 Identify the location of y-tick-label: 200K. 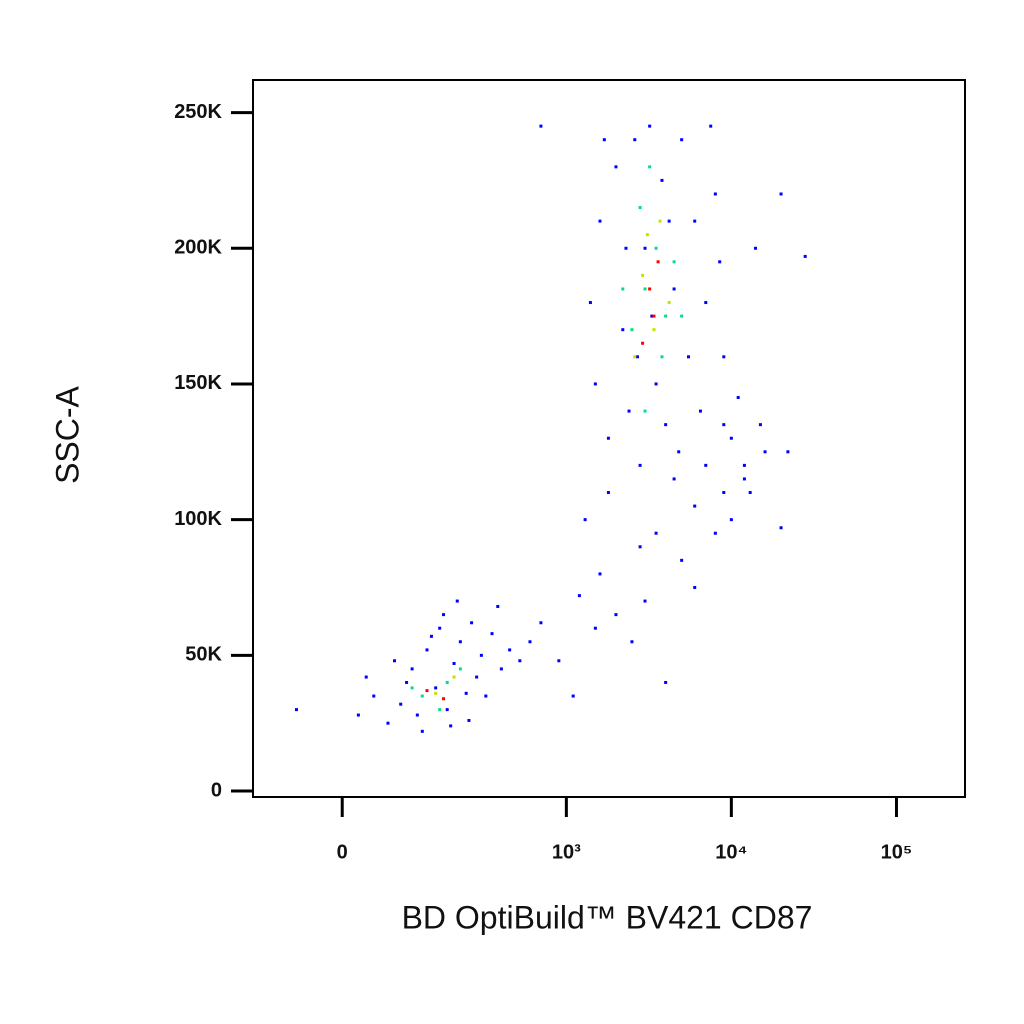
(198, 248).